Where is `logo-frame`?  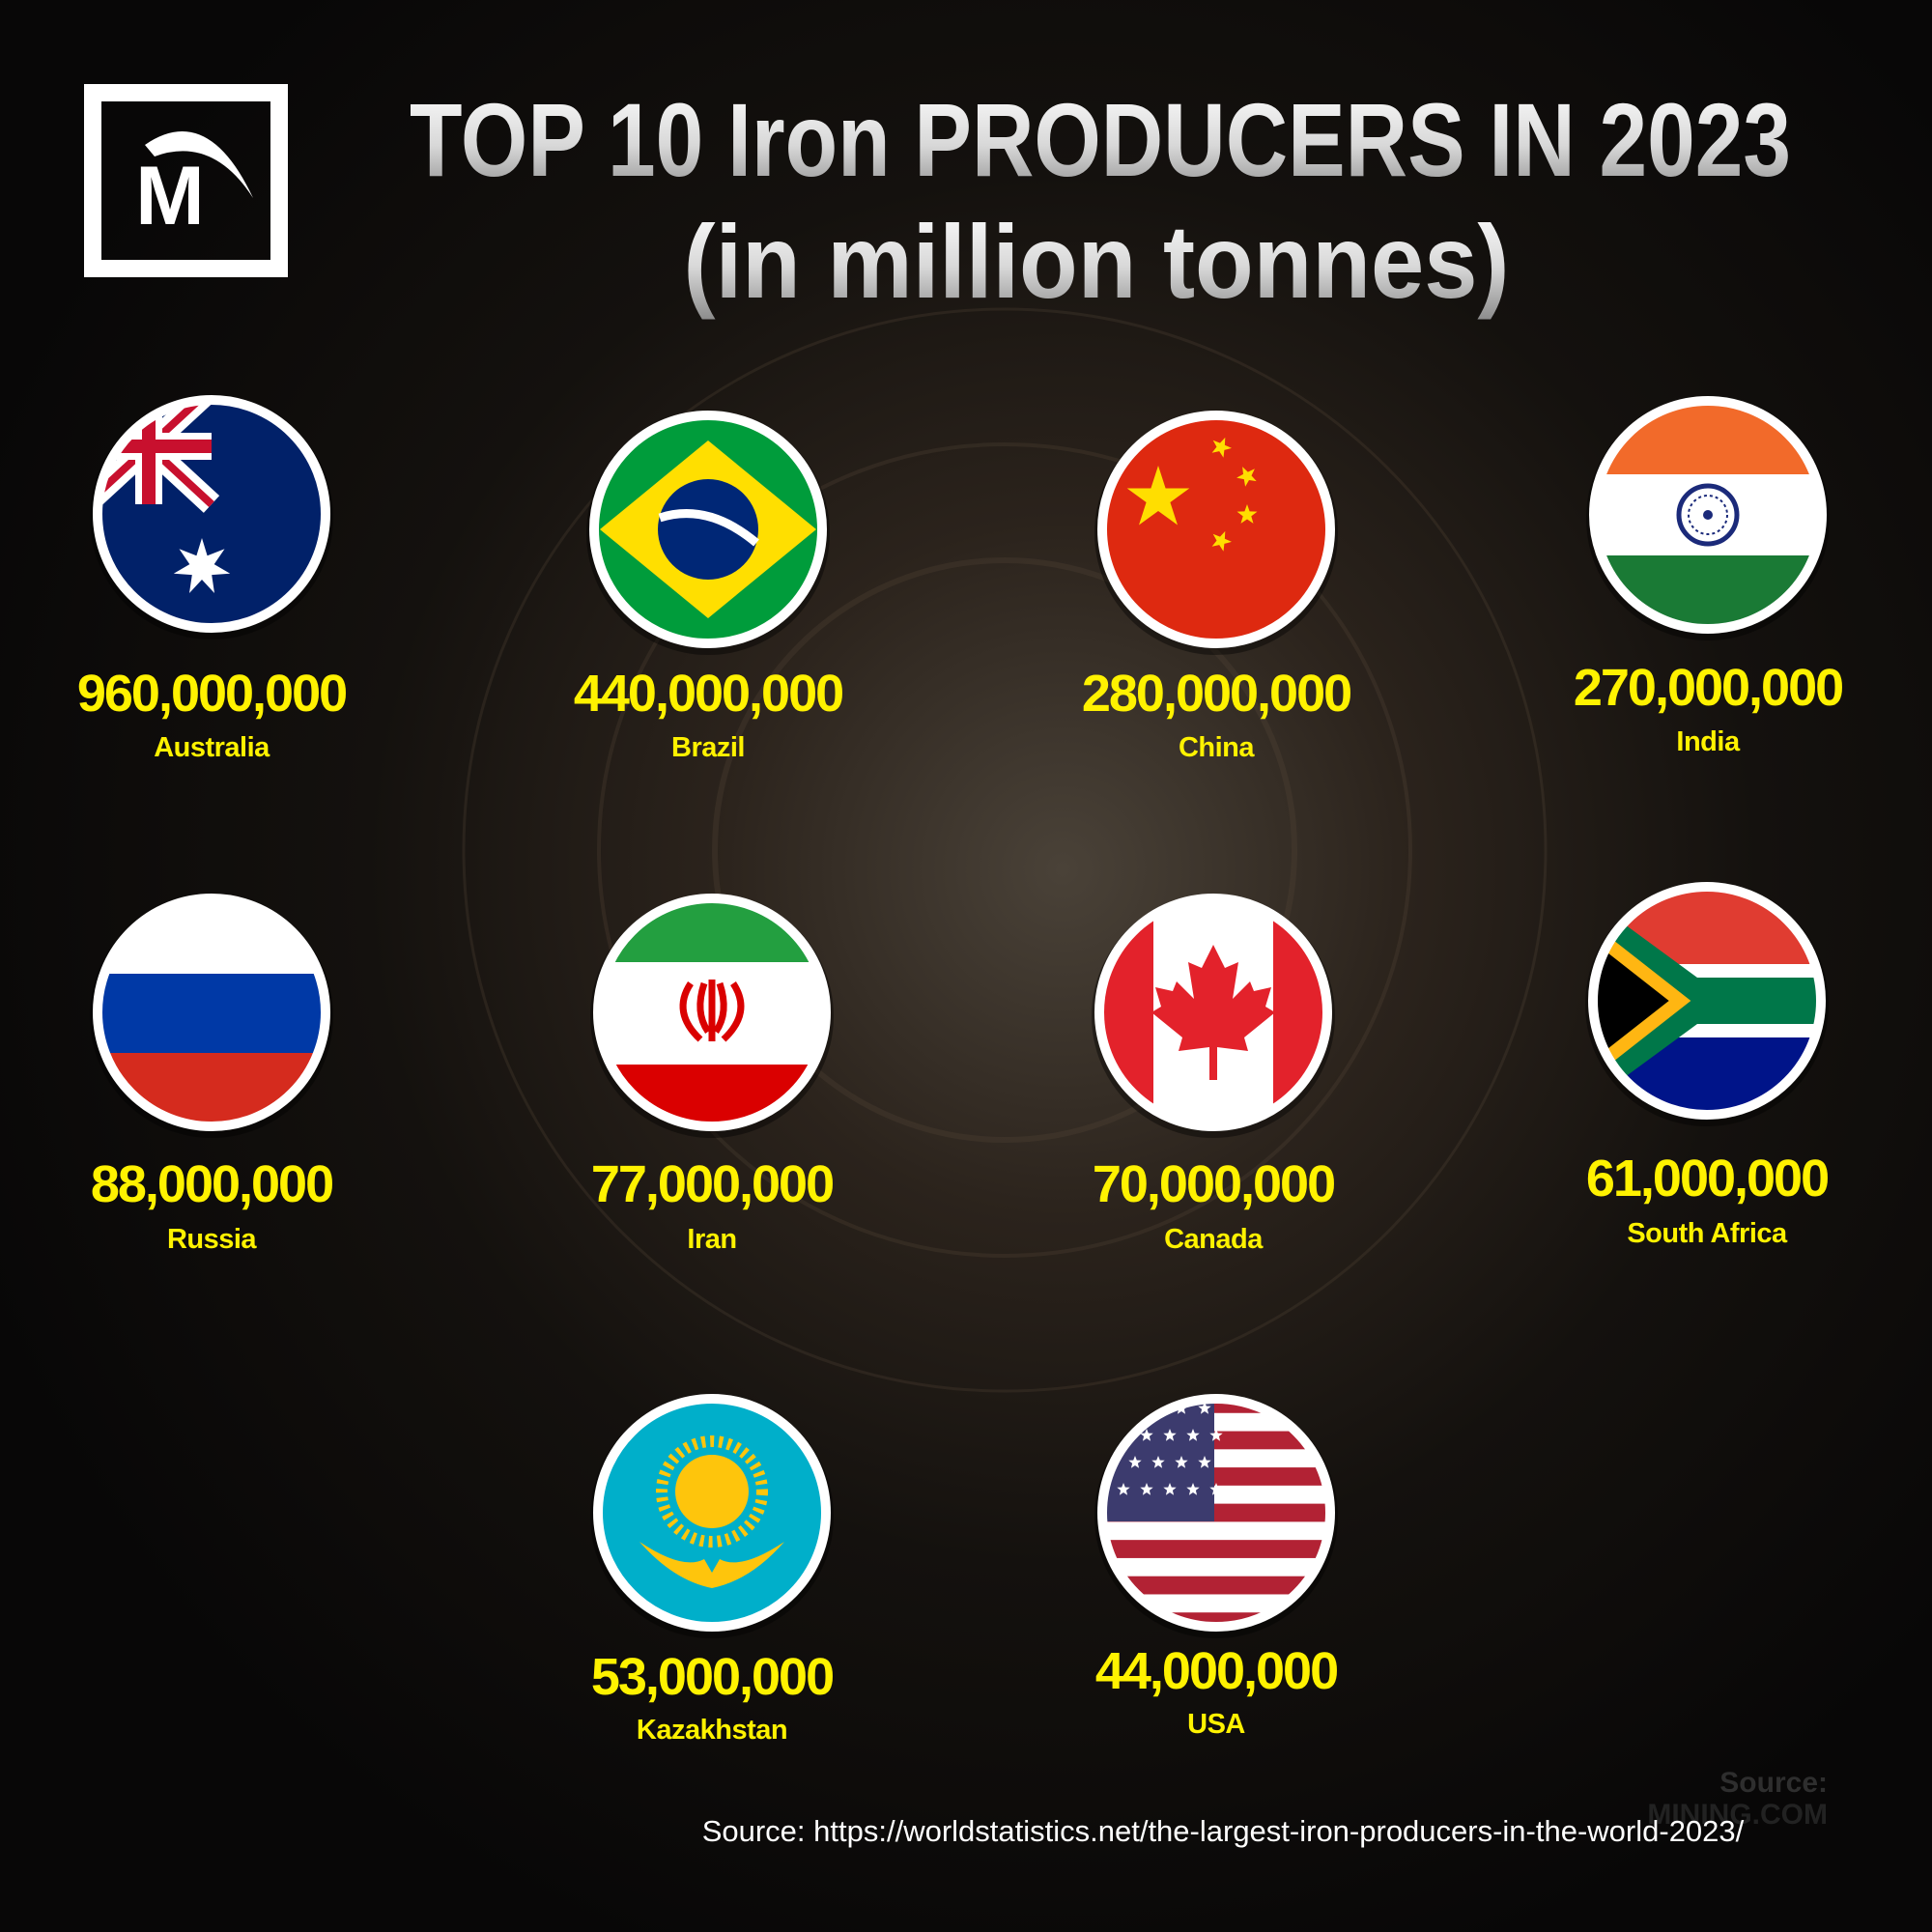
logo-frame is located at coordinates (186, 180).